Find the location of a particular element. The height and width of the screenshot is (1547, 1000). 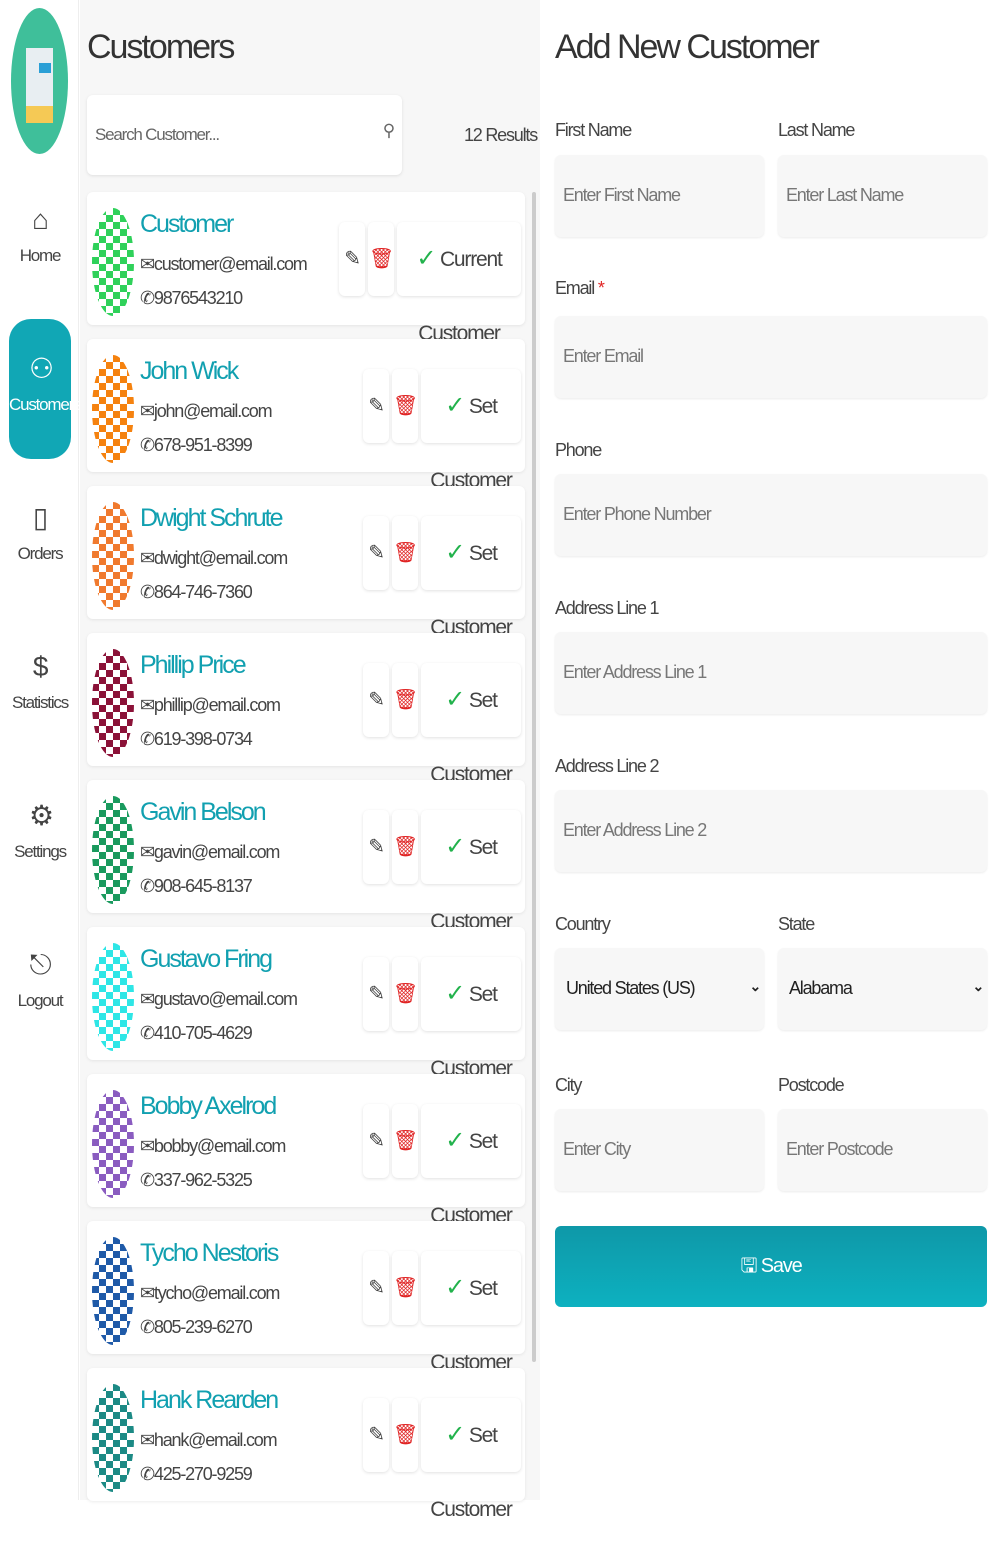

sidebar-item-customers: ⚇ Customers is located at coordinates (45, 389).